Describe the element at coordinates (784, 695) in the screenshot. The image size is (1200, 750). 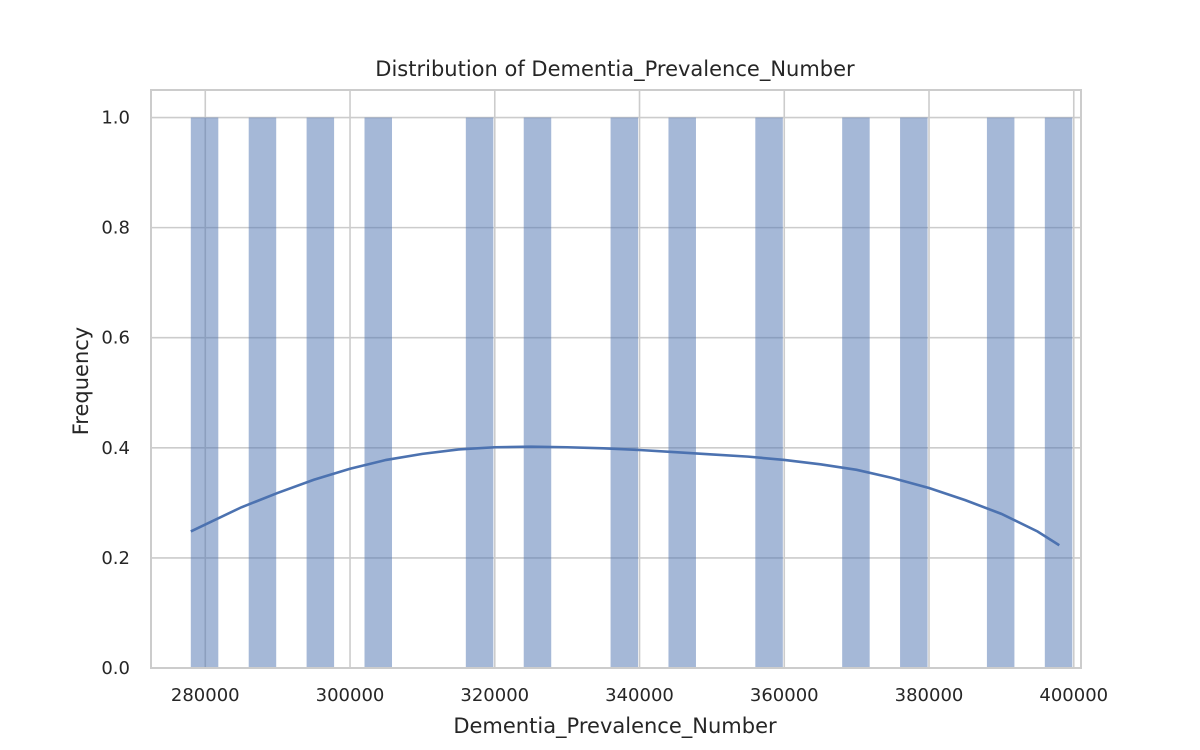
I see `x-tick-label: 360000` at that location.